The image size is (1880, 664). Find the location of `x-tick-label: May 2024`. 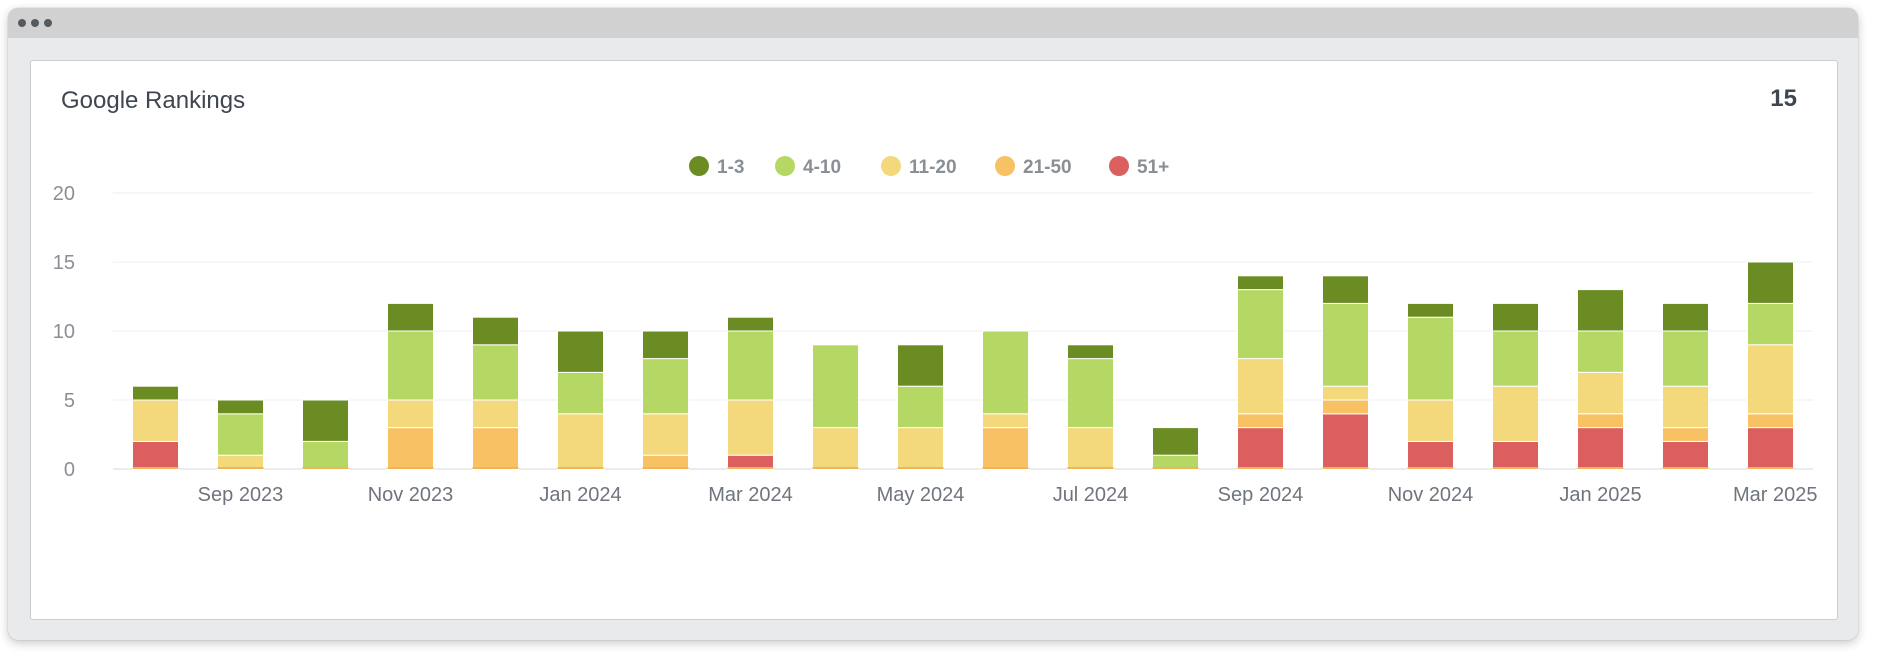

x-tick-label: May 2024 is located at coordinates (921, 495).